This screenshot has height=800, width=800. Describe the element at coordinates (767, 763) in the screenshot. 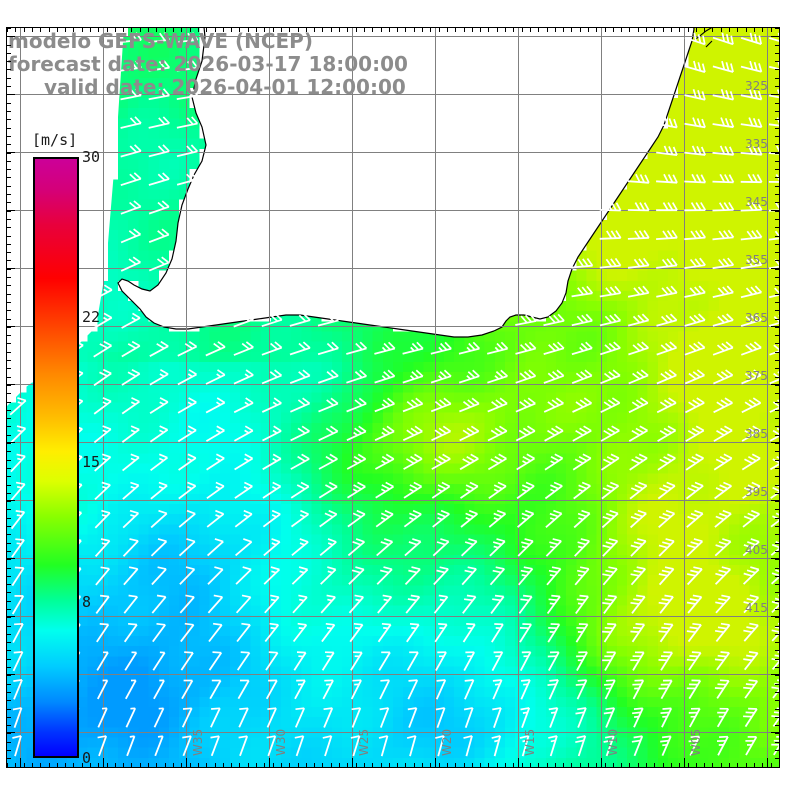

I see `axis-majortick-bottom` at that location.